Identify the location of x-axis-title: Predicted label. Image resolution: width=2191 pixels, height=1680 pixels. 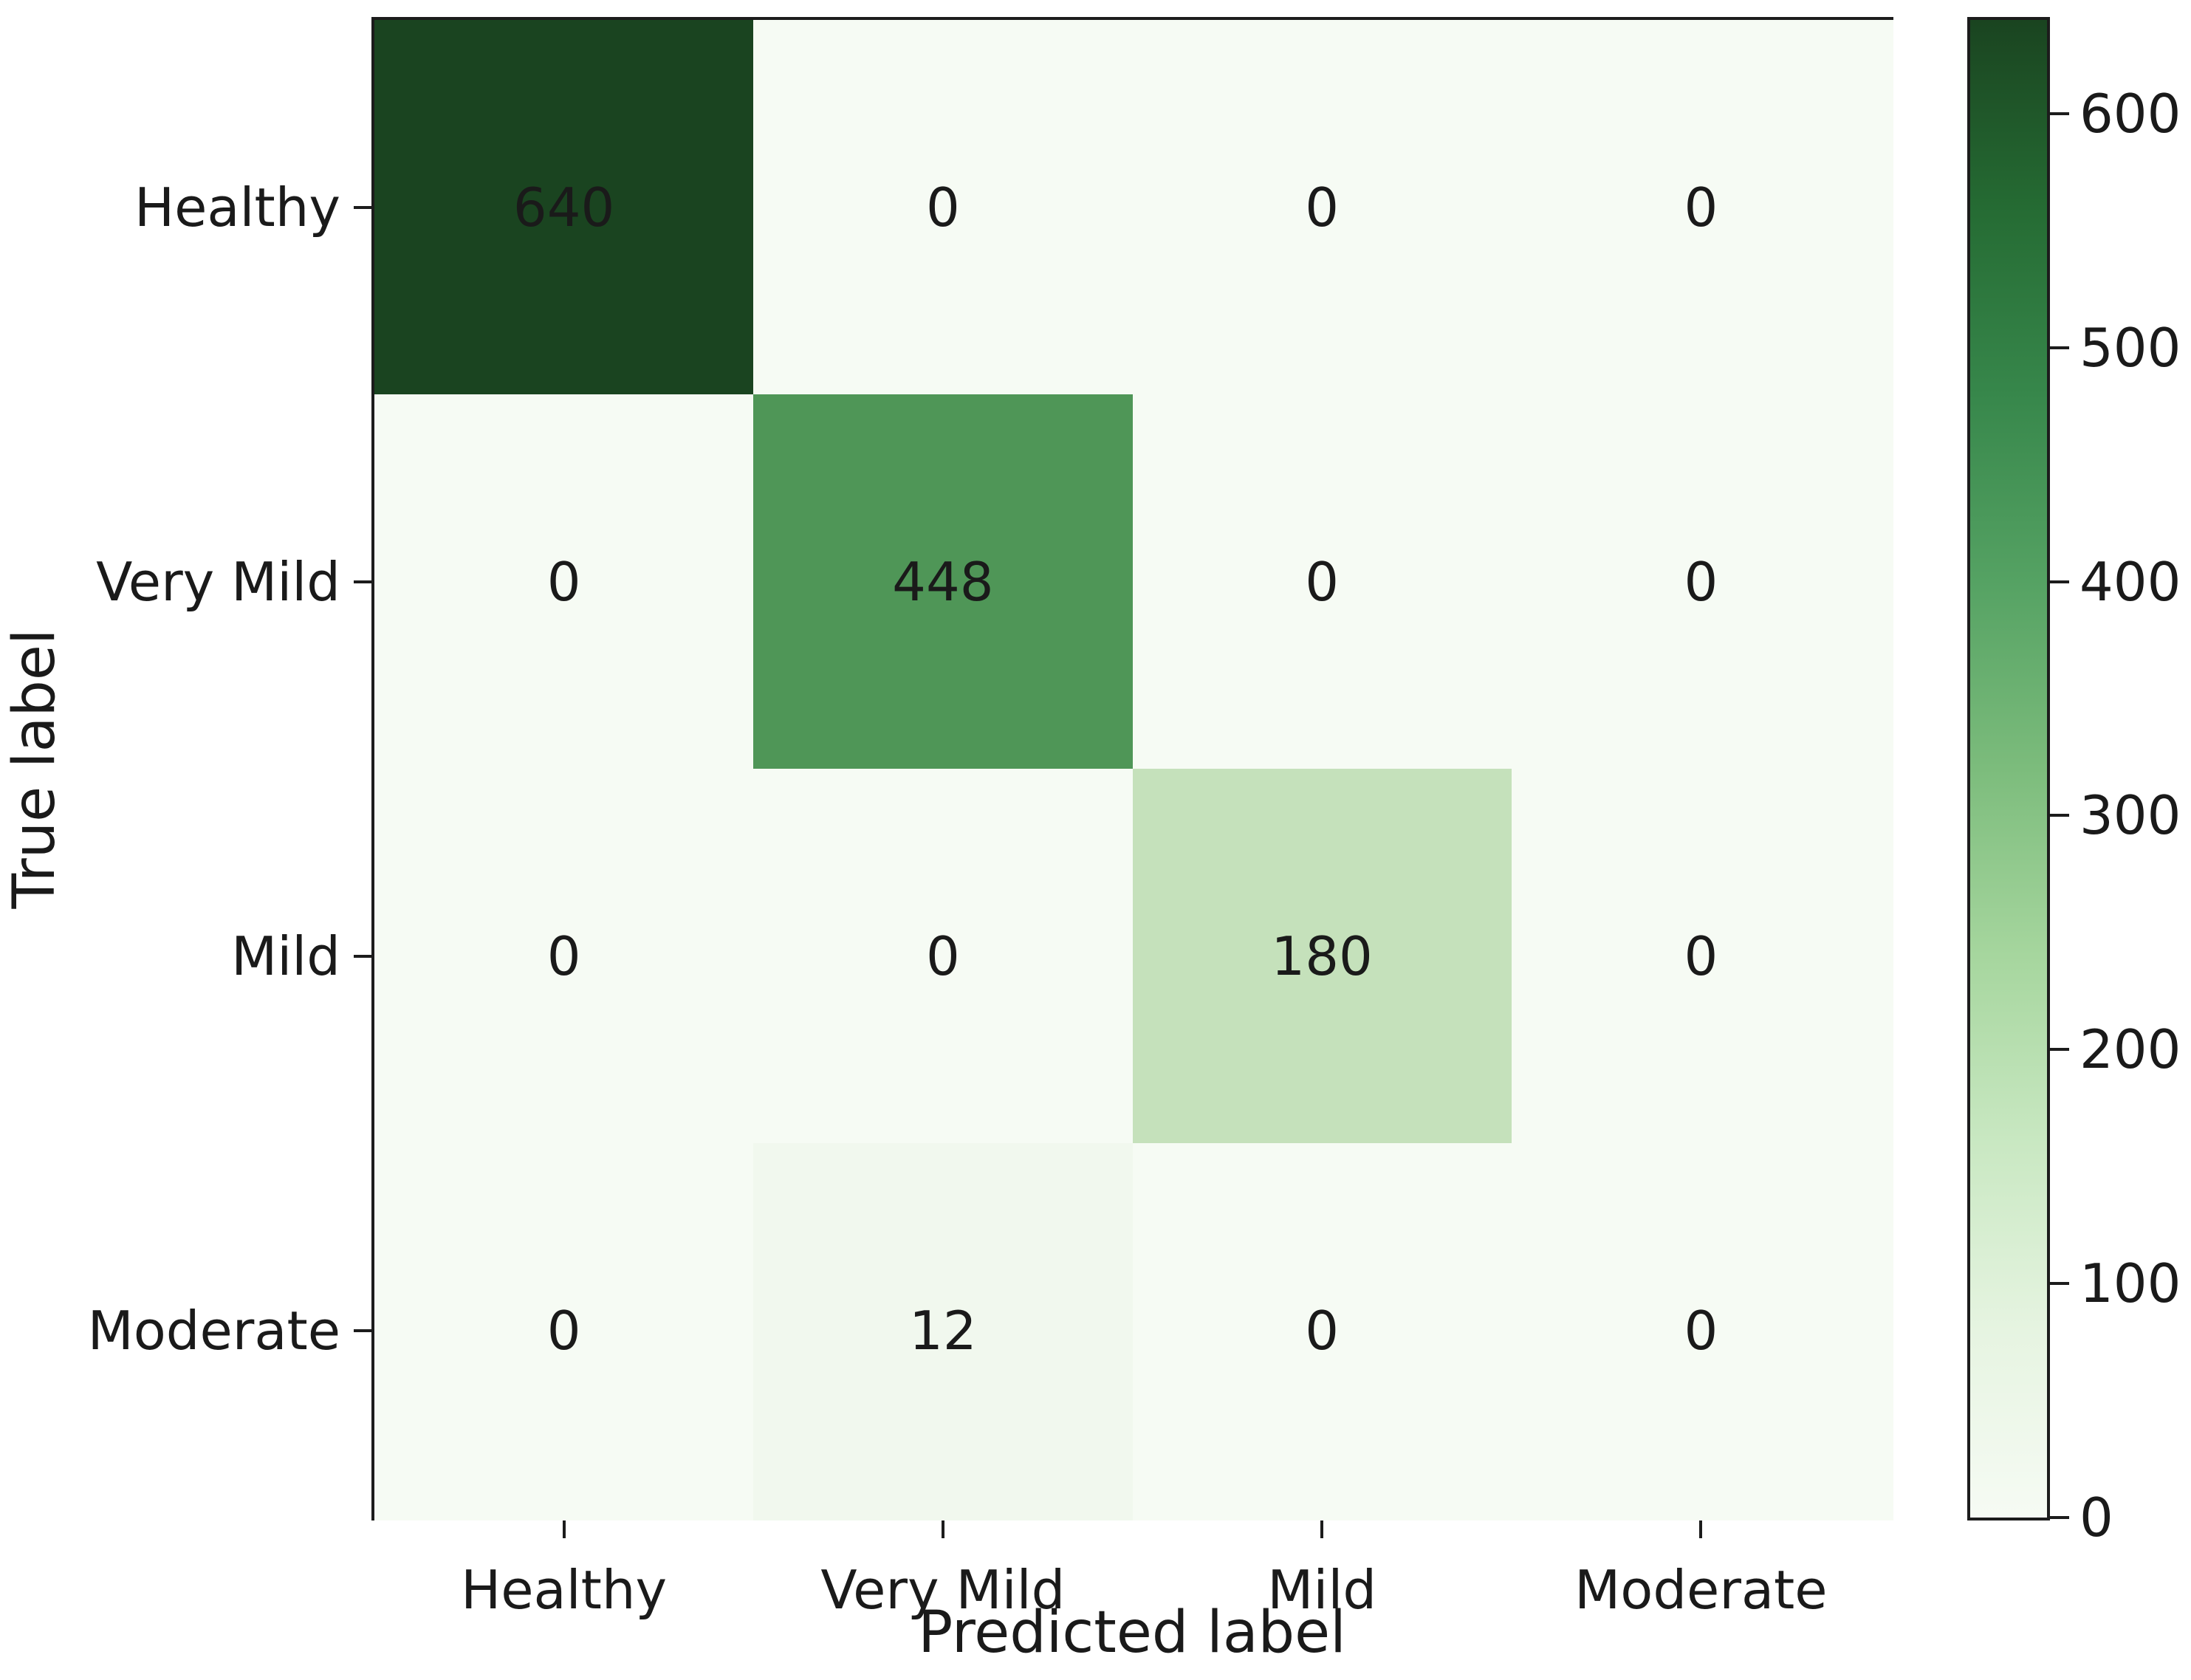
(1132, 1633).